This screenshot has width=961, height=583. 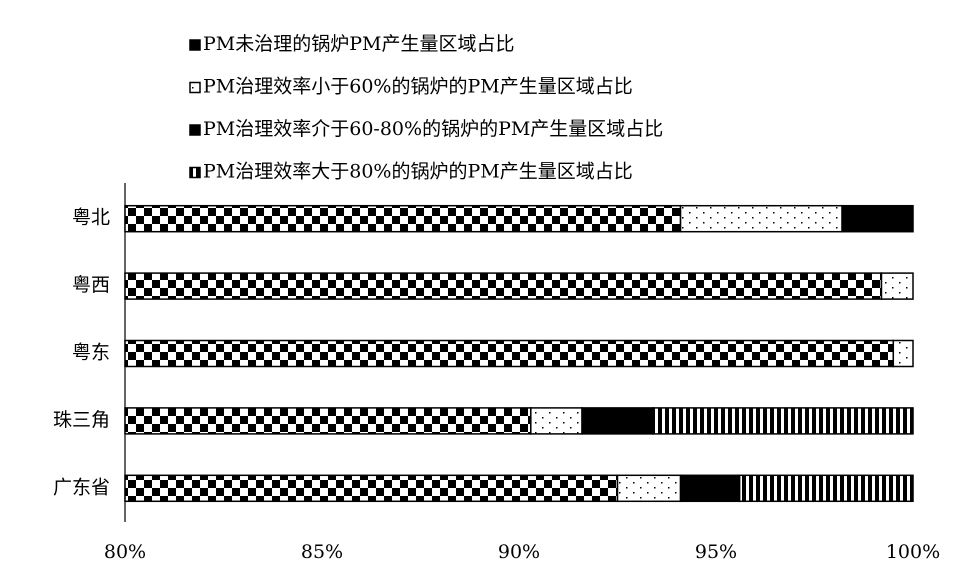 I want to click on legend-label: PM治理效率介于60-80%的锅炉的PM产生量区域占比, so click(x=433, y=129).